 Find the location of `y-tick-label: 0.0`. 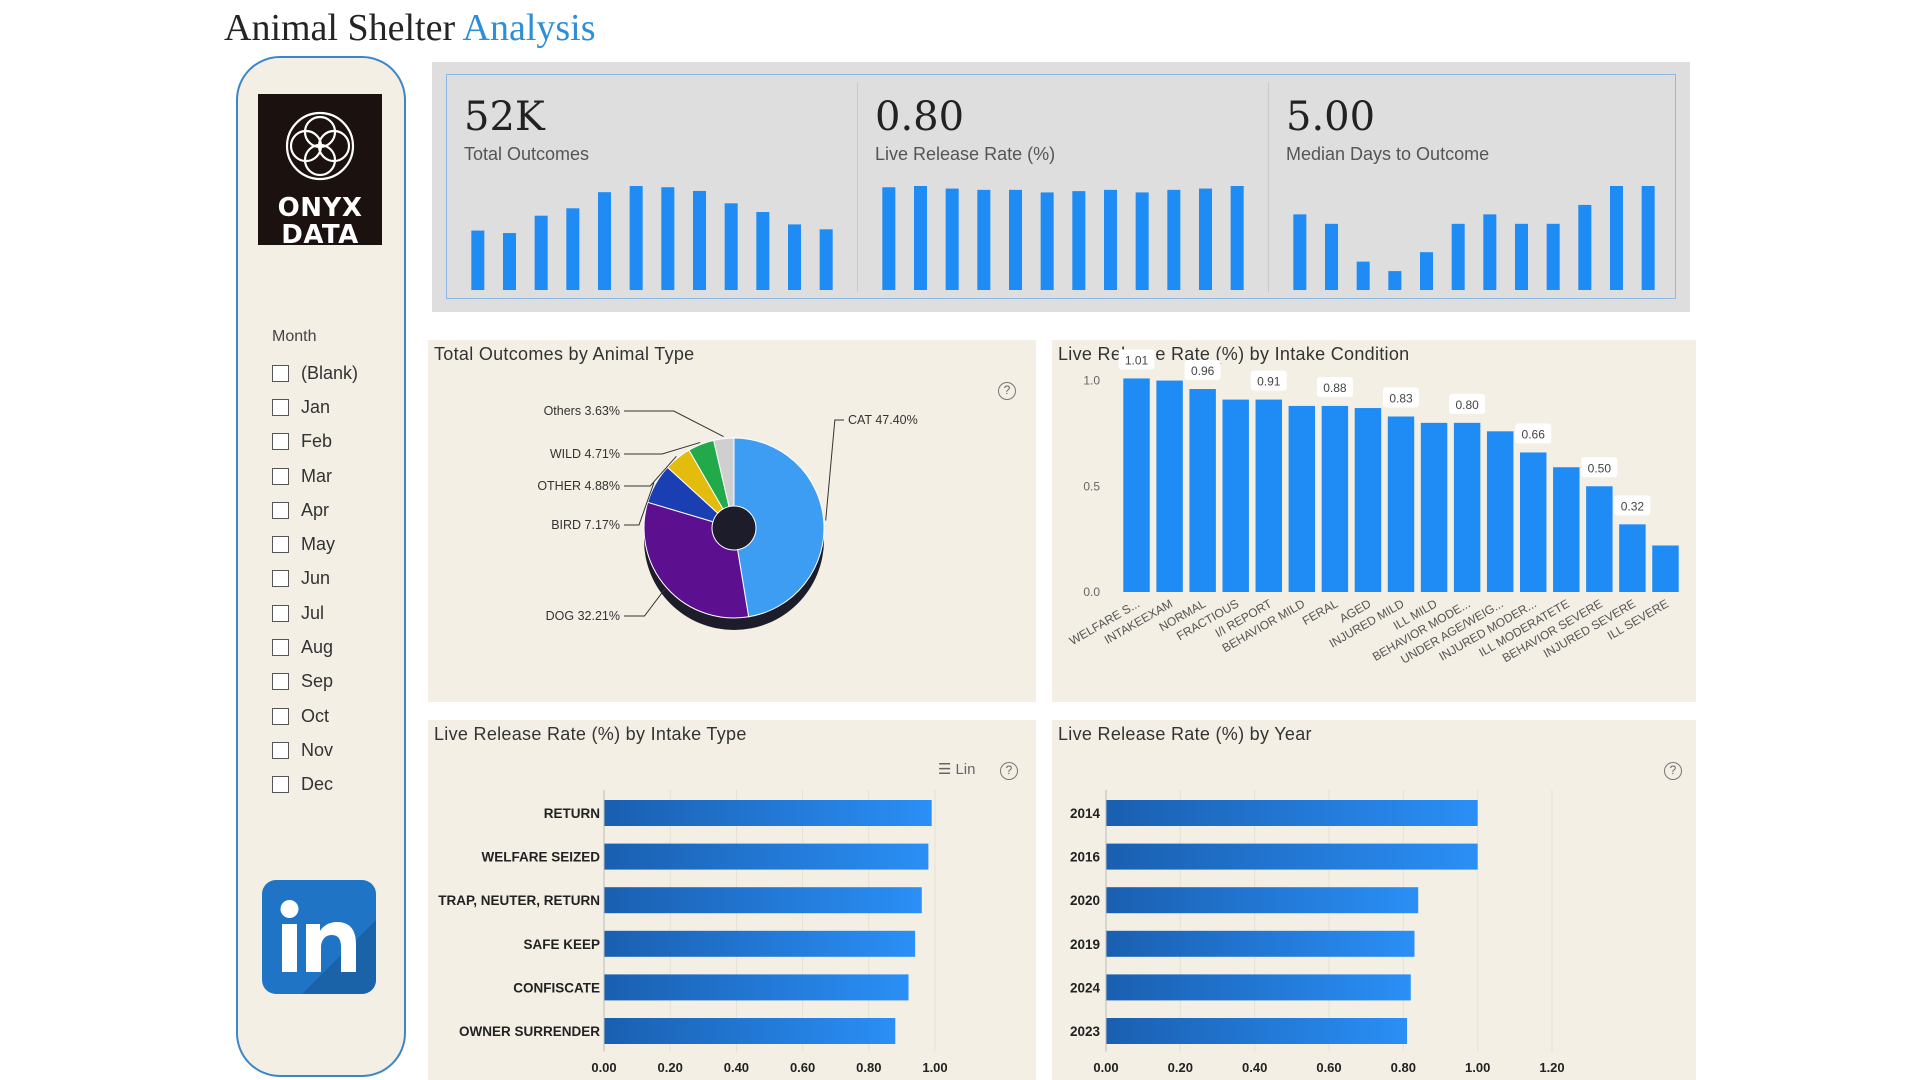

y-tick-label: 0.0 is located at coordinates (1091, 592).